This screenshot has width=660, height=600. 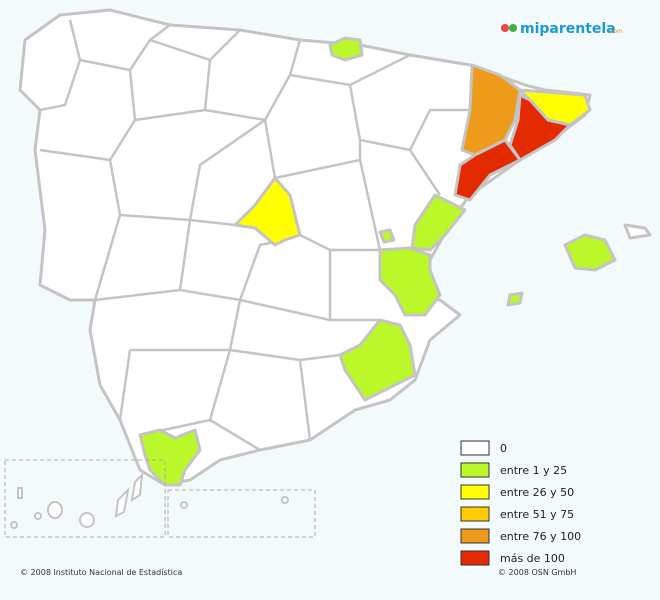 What do you see at coordinates (537, 572) in the screenshot?
I see `copyright-right: © 2008 OSN GmbH` at bounding box center [537, 572].